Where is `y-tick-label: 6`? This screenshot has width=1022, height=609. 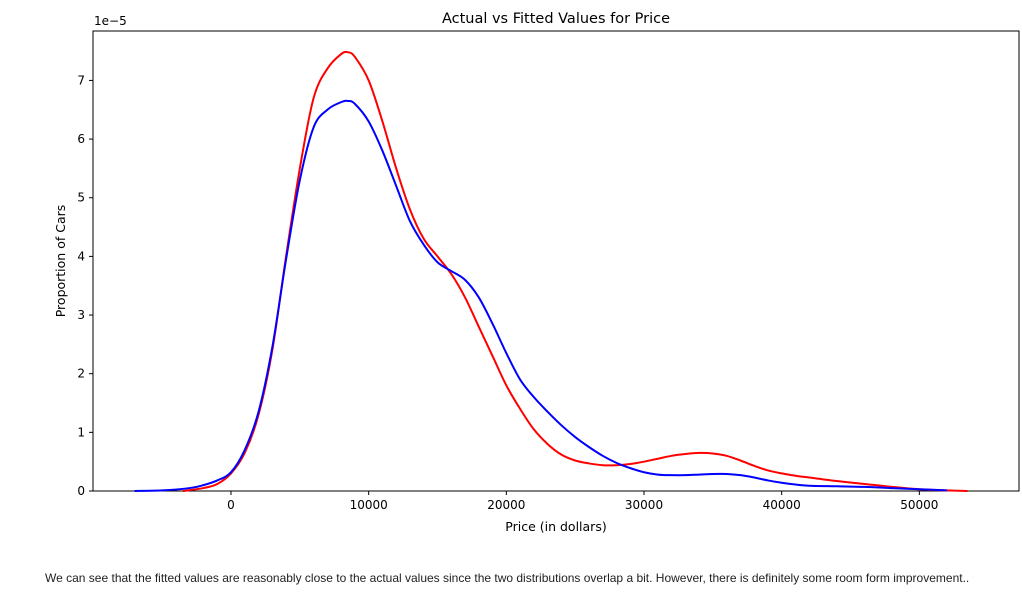
y-tick-label: 6 is located at coordinates (81, 139).